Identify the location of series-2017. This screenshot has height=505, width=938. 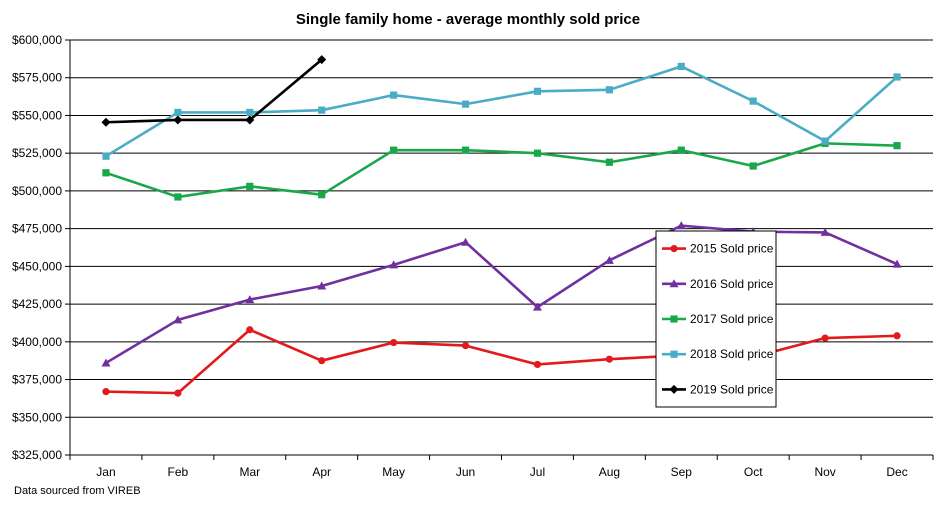
(501, 170).